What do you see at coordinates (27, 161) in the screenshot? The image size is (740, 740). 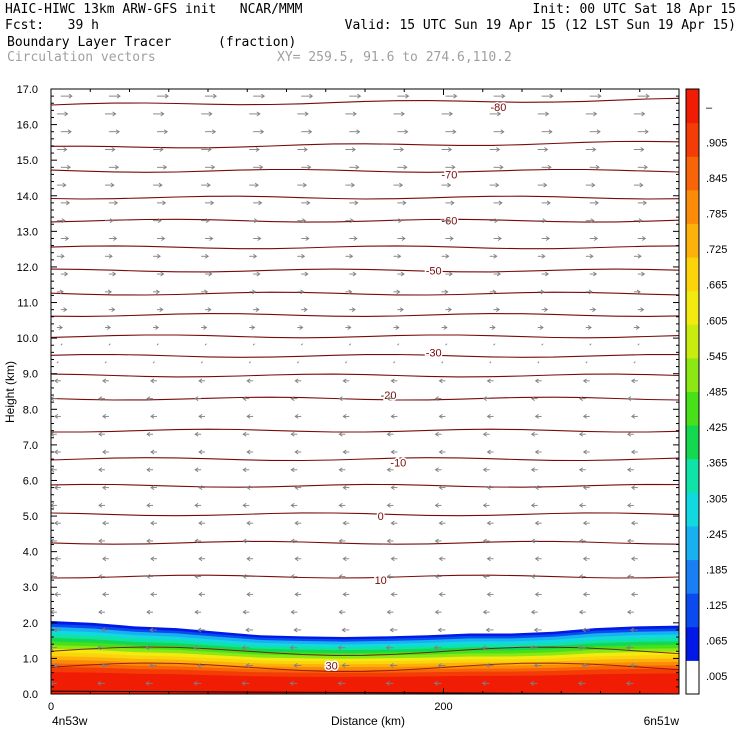 I see `y-tick-label: 15.0` at bounding box center [27, 161].